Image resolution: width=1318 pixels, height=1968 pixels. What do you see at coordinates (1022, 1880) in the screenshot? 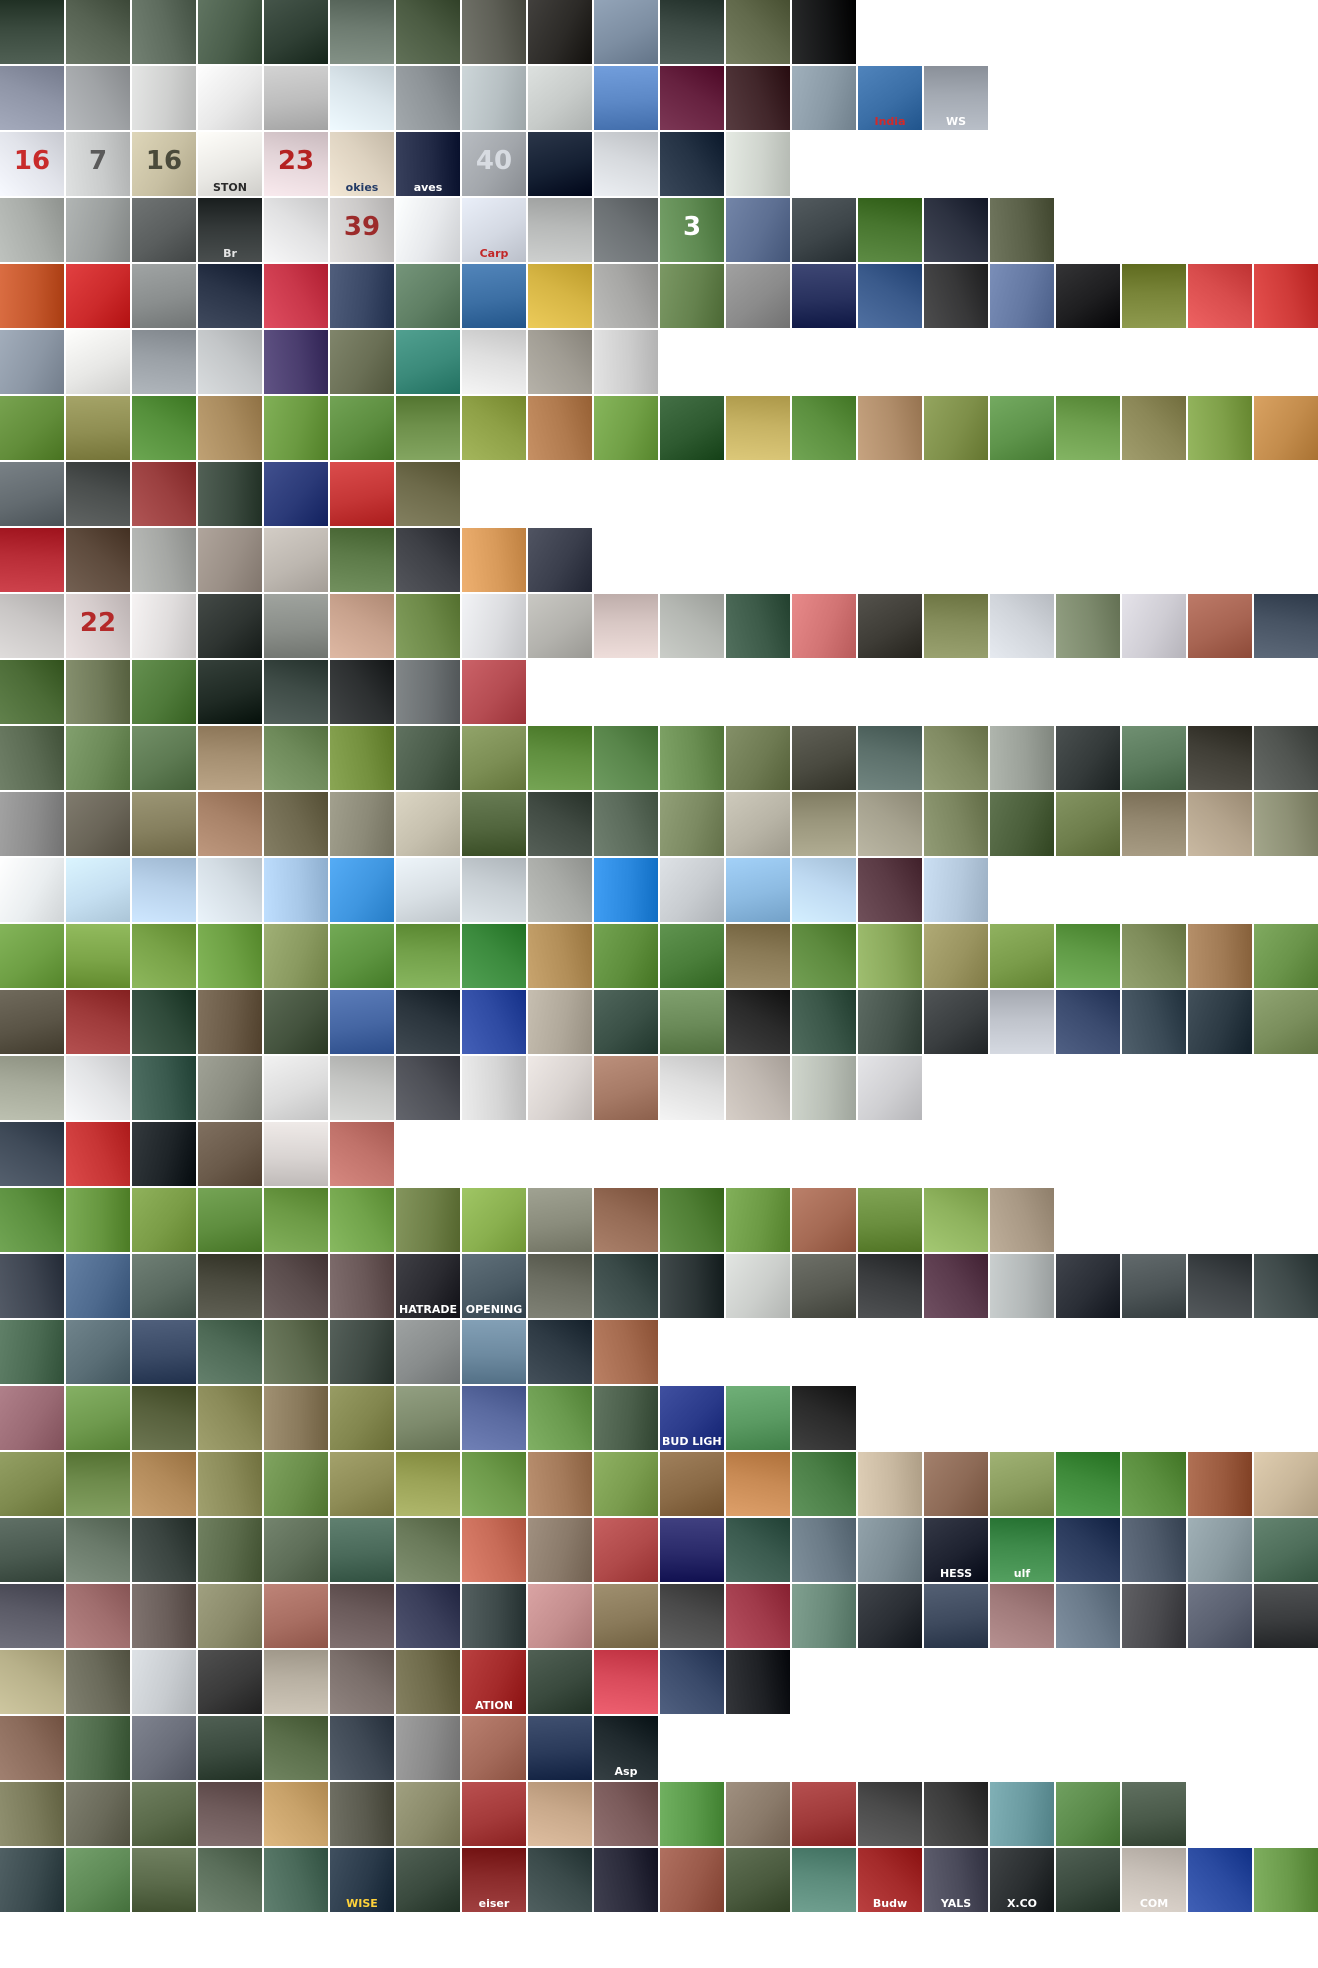
I see `thumbnail: X.CO` at bounding box center [1022, 1880].